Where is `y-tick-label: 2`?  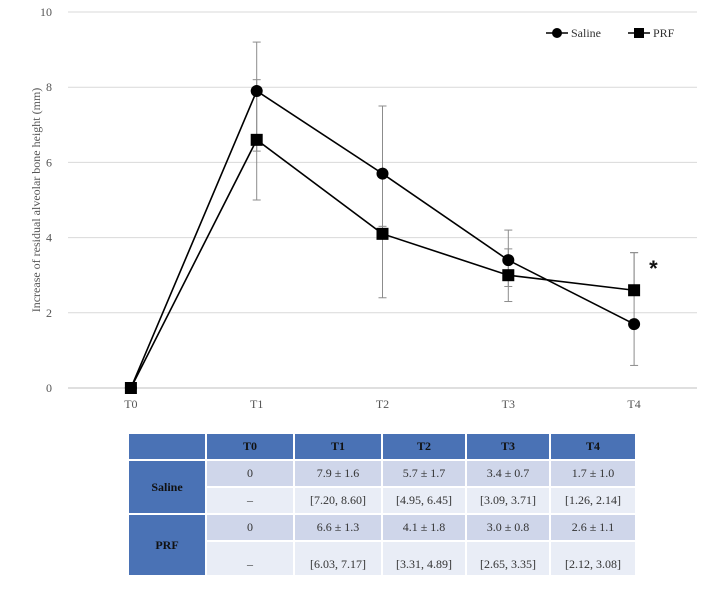 y-tick-label: 2 is located at coordinates (49, 313).